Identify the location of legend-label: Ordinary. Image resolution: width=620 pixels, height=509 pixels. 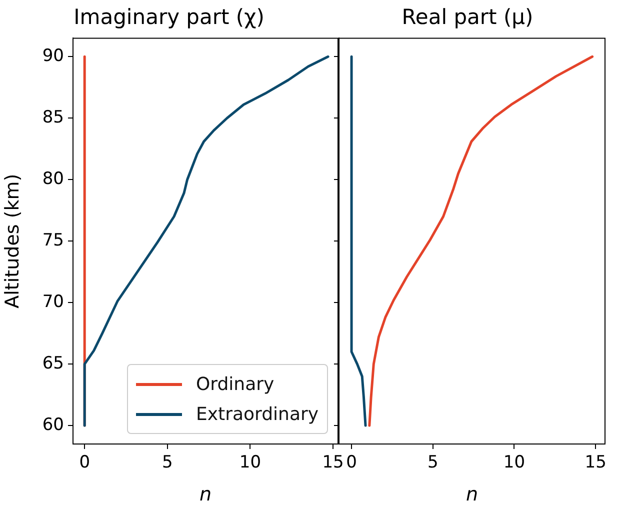
(235, 384).